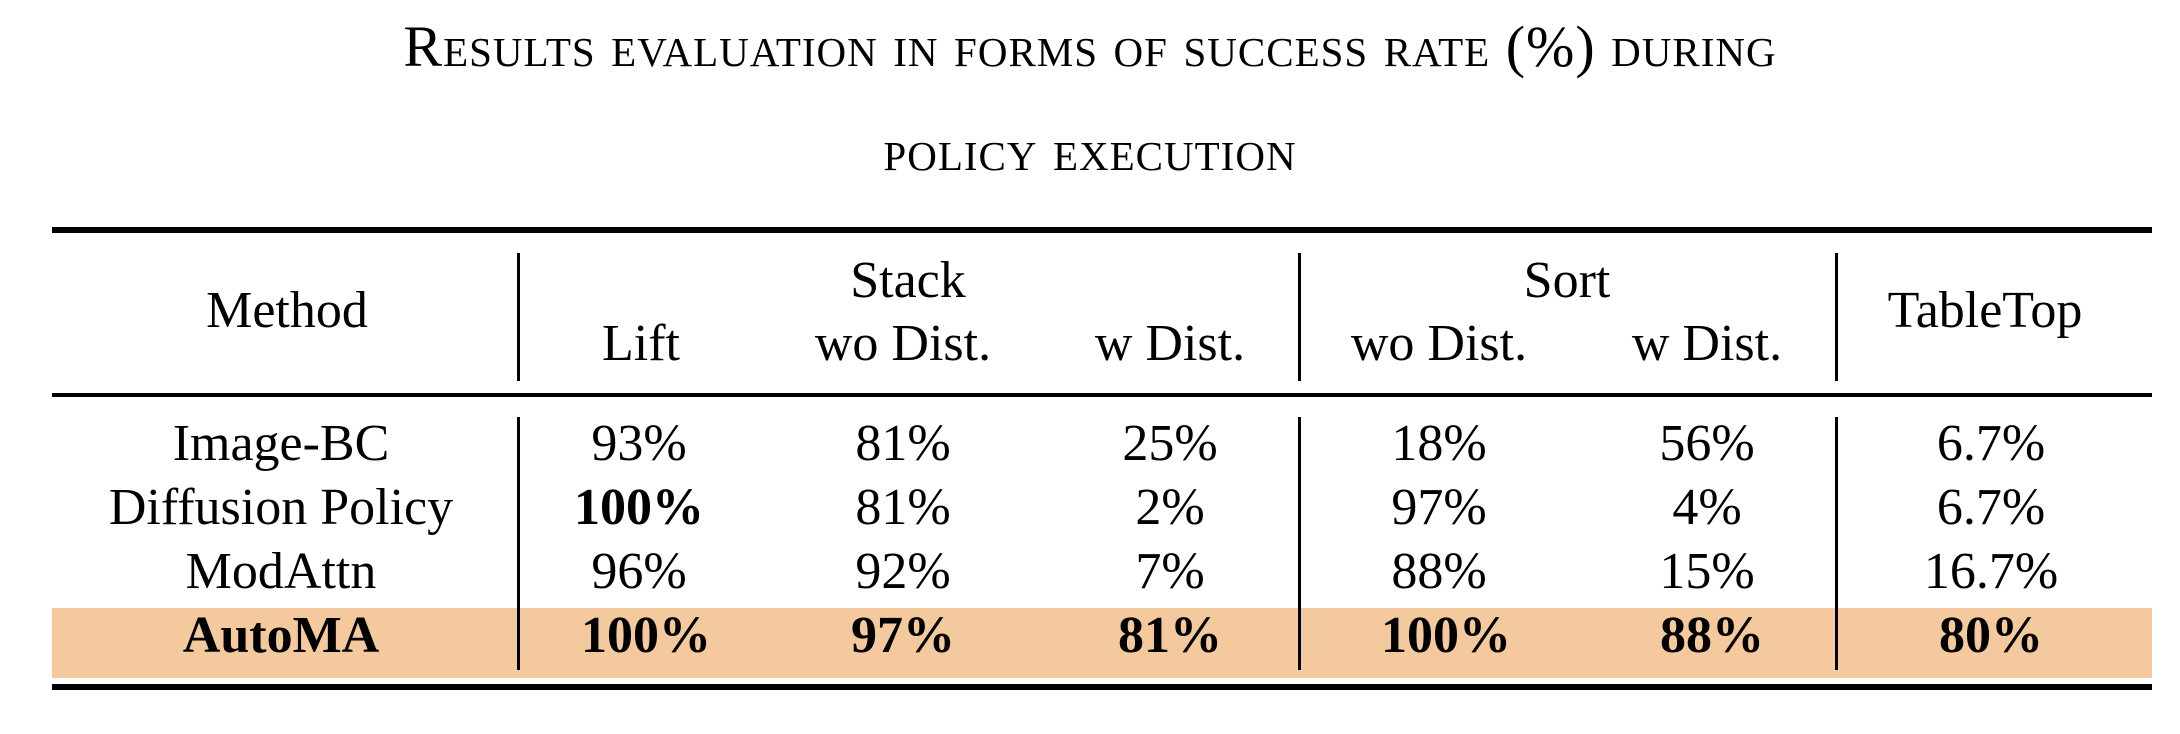 This screenshot has width=2180, height=734. Describe the element at coordinates (1102, 643) in the screenshot. I see `automa-row-highlight` at that location.